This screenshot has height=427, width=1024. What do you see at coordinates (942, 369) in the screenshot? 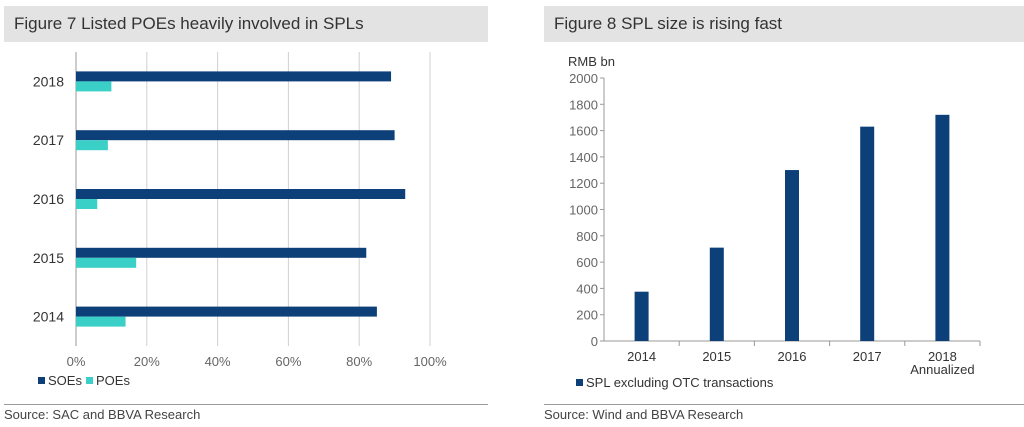
I see `category-label: Annualized` at bounding box center [942, 369].